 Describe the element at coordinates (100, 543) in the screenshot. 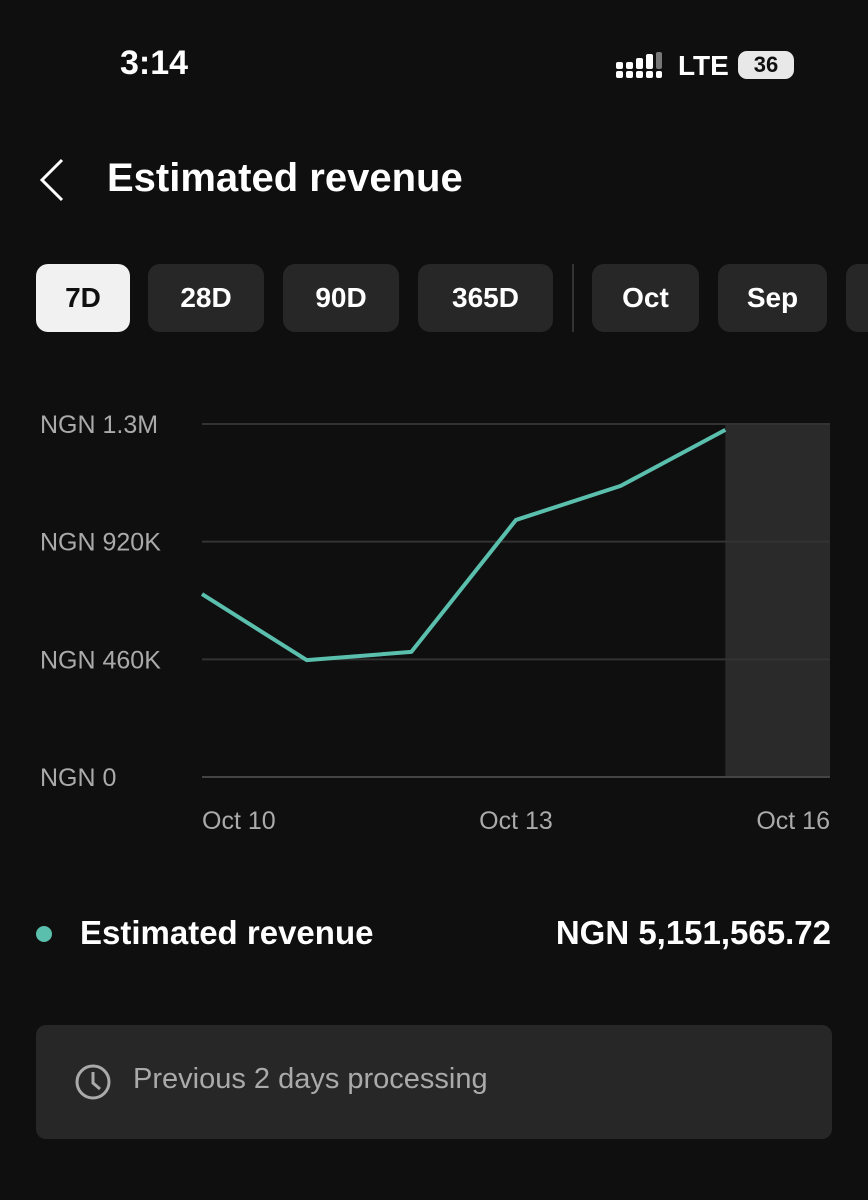

I see `y-tick-label: NGN 920K` at that location.